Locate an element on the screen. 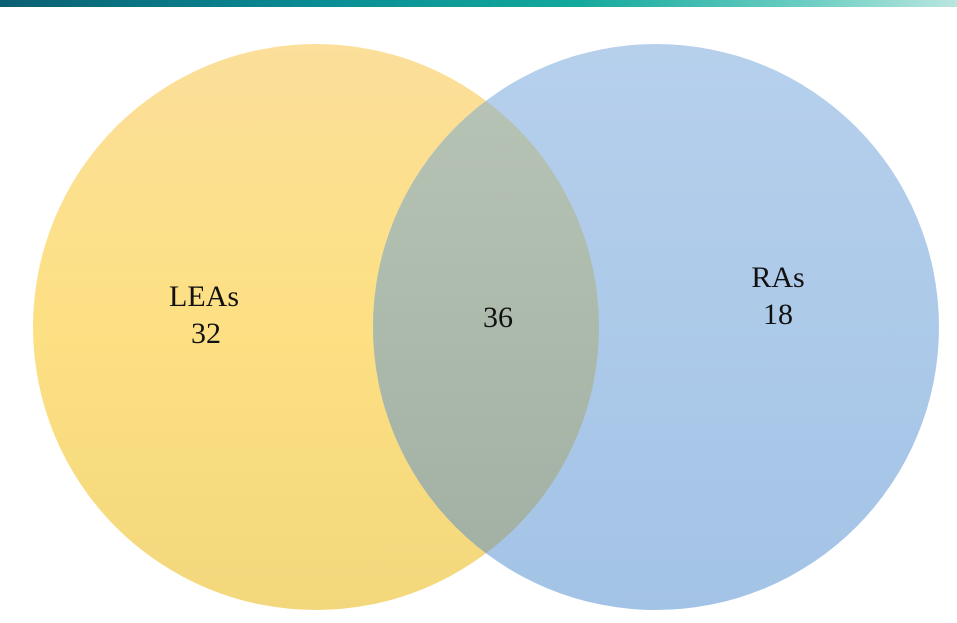 This screenshot has width=957, height=623. top-accent-bar is located at coordinates (478, 3).